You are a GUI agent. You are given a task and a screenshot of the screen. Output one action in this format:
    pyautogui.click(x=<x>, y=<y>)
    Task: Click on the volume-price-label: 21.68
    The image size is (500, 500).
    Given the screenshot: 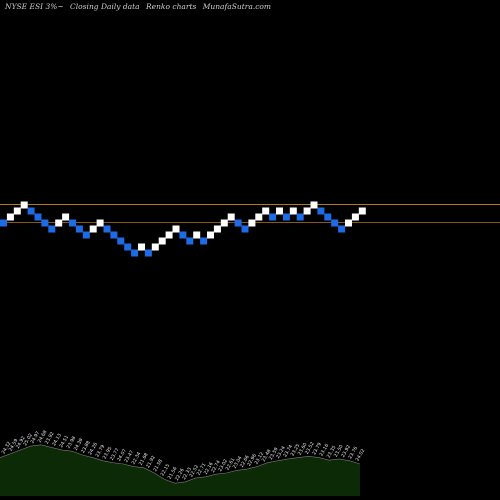 What is the action you would take?
    pyautogui.click(x=144, y=459)
    